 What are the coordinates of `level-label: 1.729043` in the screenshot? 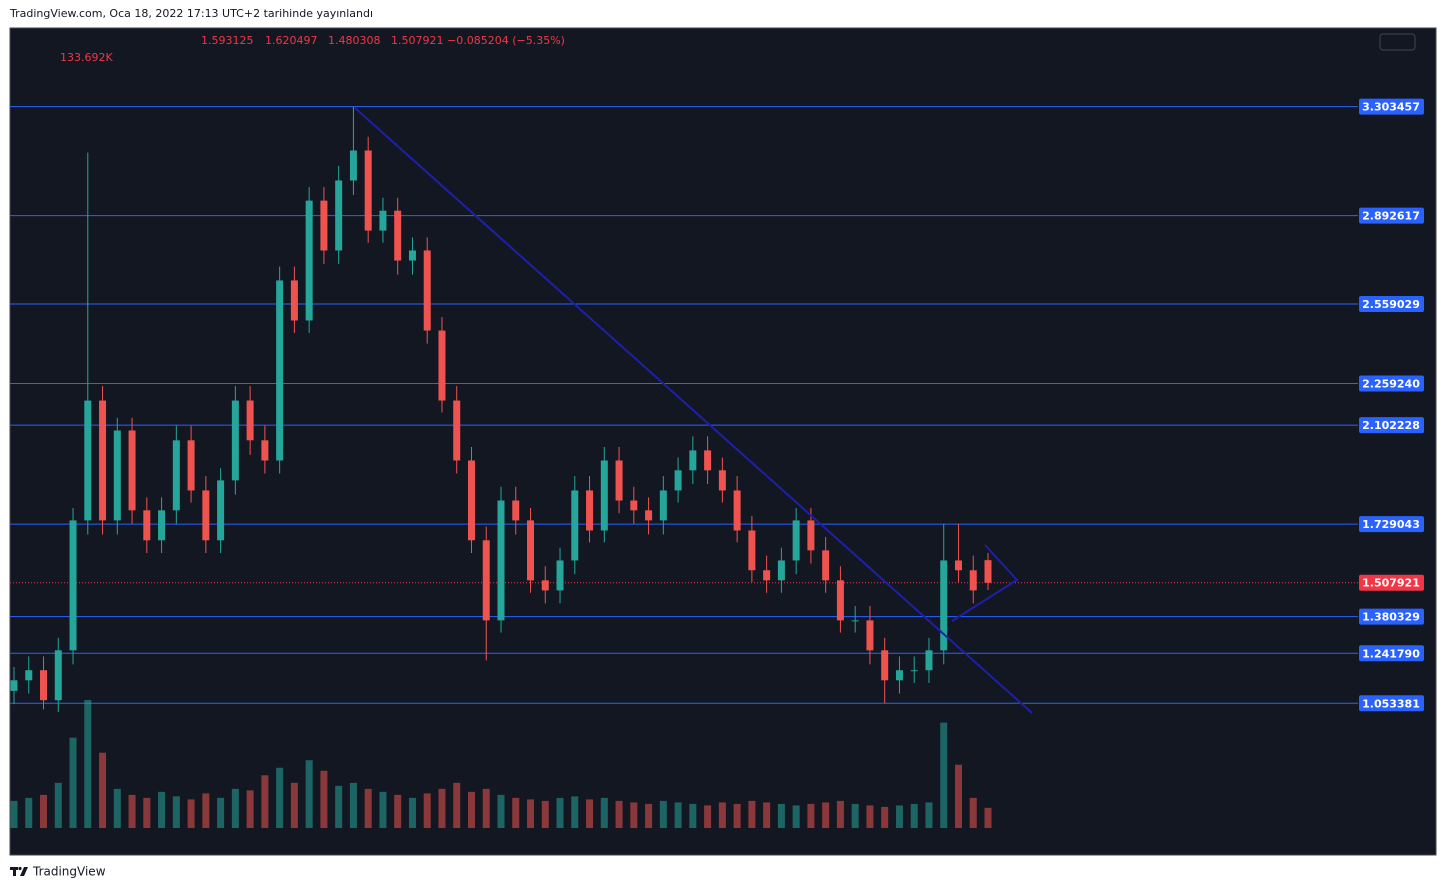 It's located at (1391, 524).